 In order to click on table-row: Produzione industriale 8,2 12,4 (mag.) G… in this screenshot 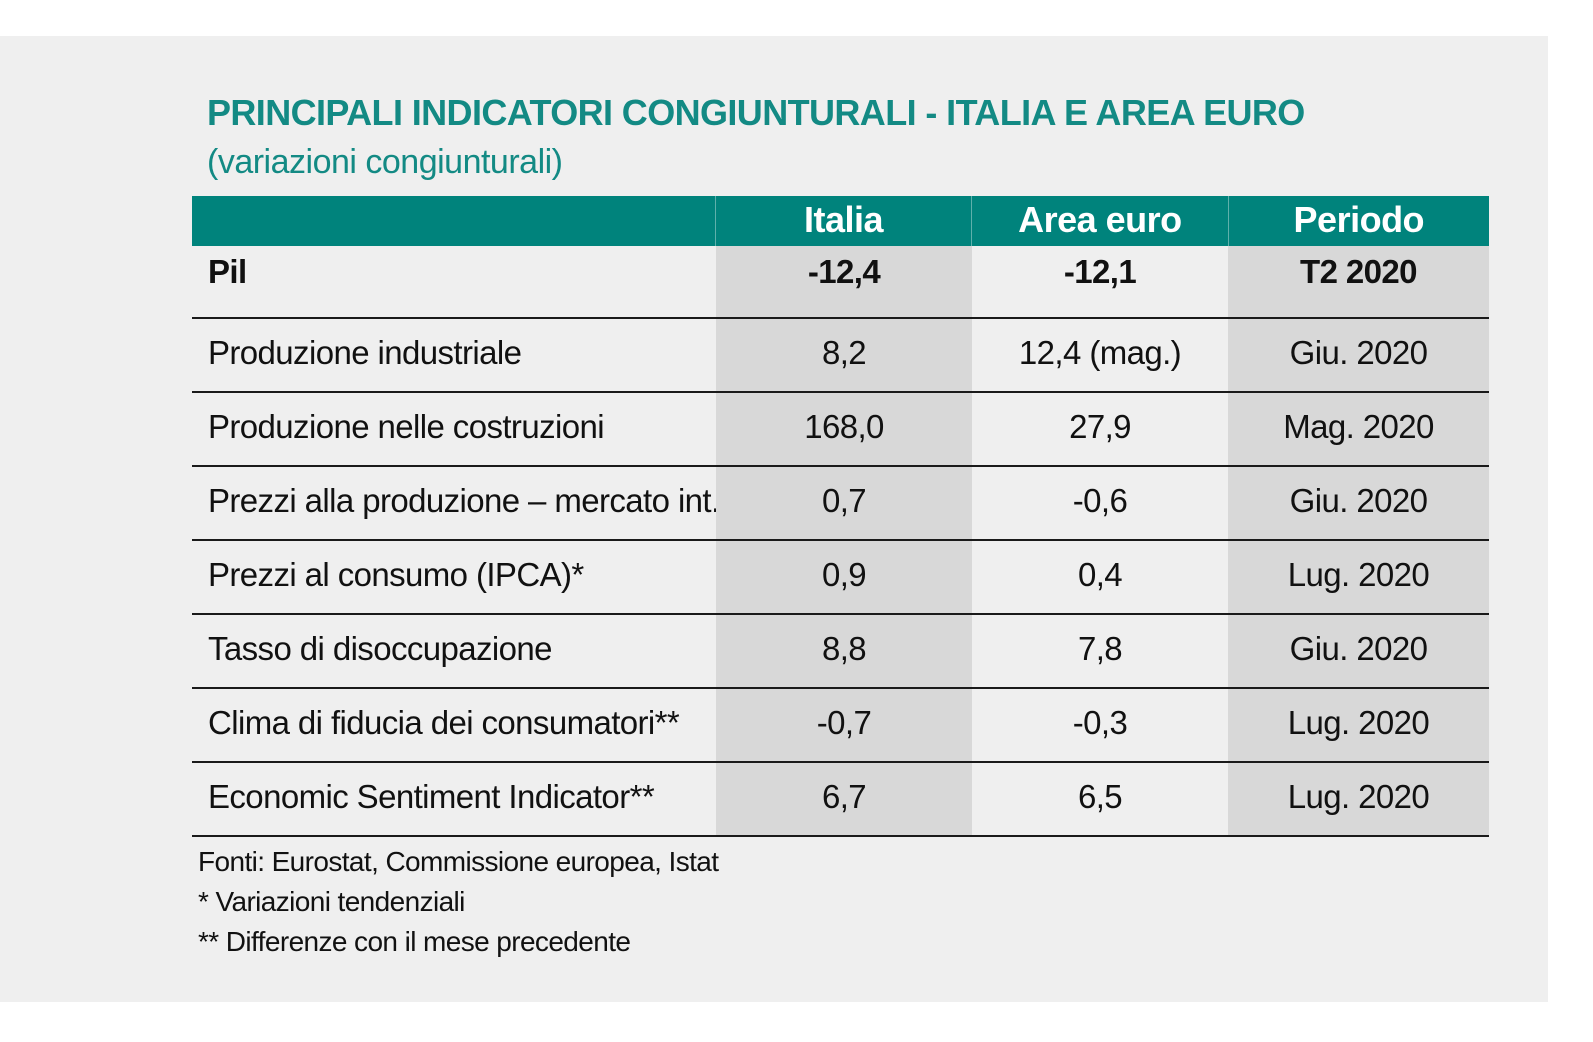, I will do `click(840, 356)`.